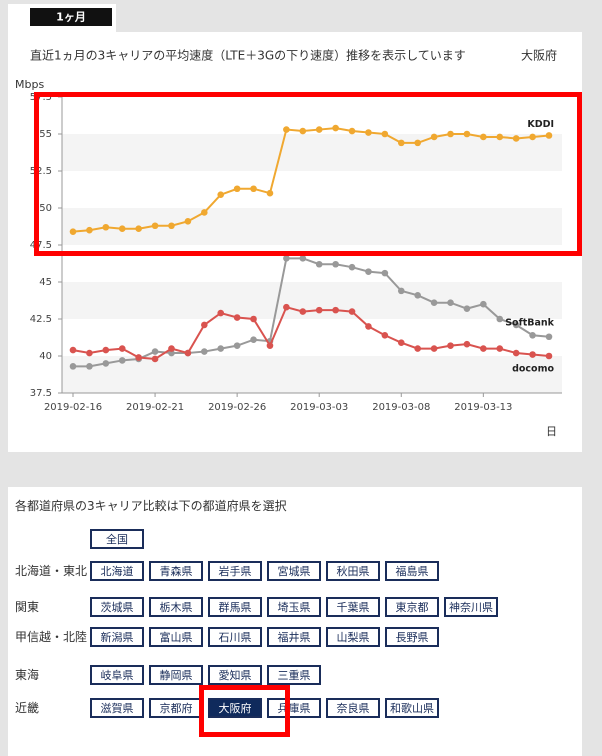 The width and height of the screenshot is (602, 756). Describe the element at coordinates (117, 675) in the screenshot. I see `prefecture-button: 岐阜県` at that location.